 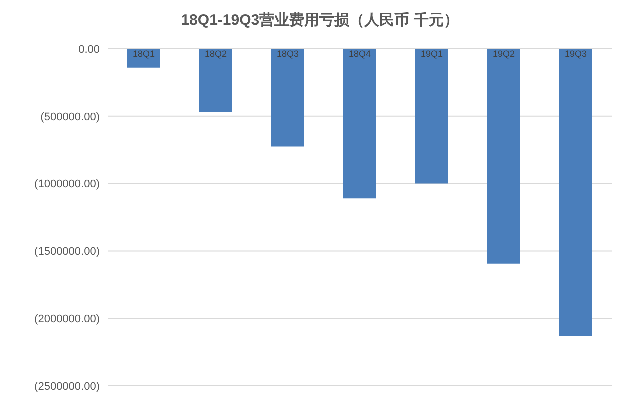 I want to click on x-tick-label: 19Q3, so click(x=576, y=54).